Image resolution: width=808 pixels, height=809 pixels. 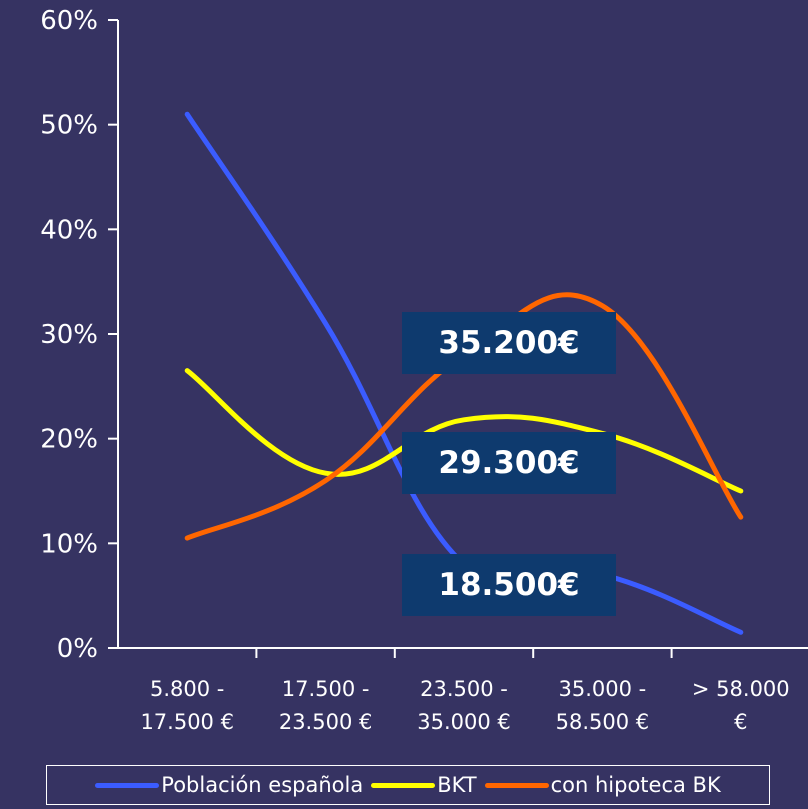 I want to click on x-tick-label: 5.800 -, so click(x=187, y=689).